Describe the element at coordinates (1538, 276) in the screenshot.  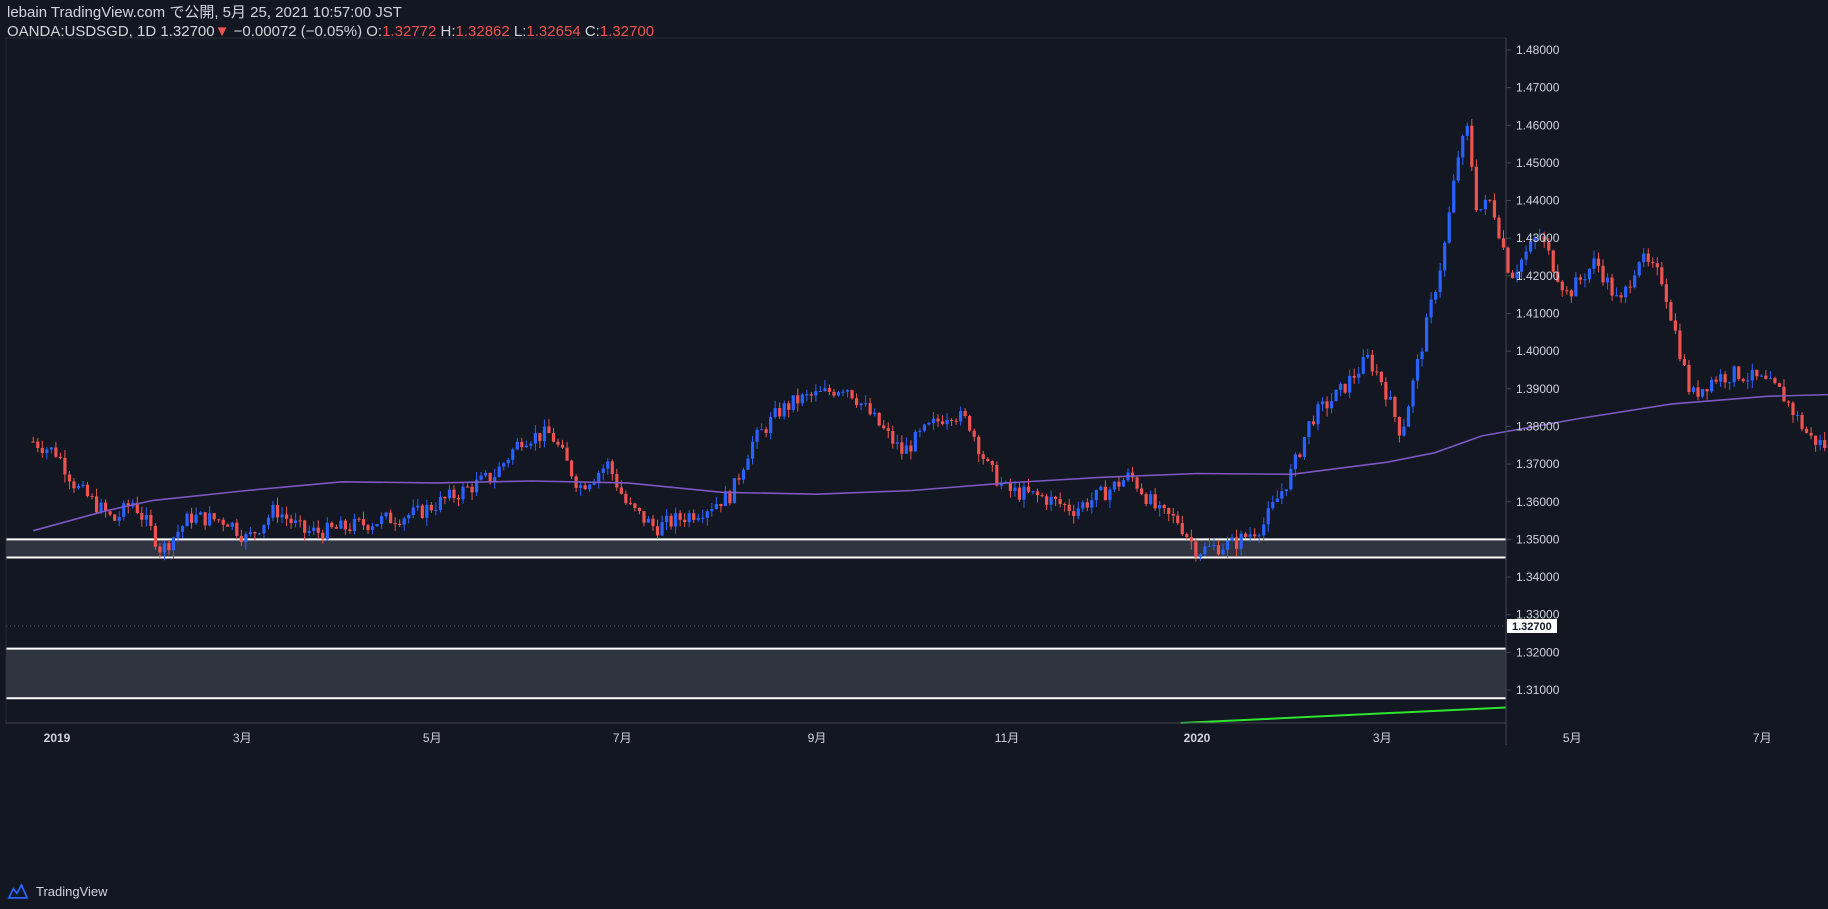
I see `price-tick-label: 1.42000` at that location.